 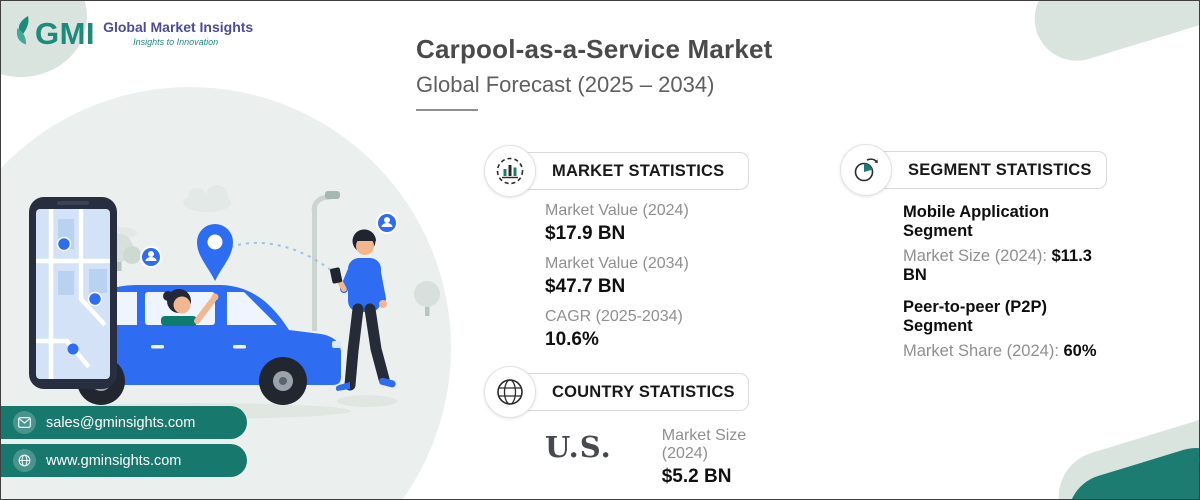 I want to click on segment-stat-label: Market Share (2024):, so click(x=981, y=351).